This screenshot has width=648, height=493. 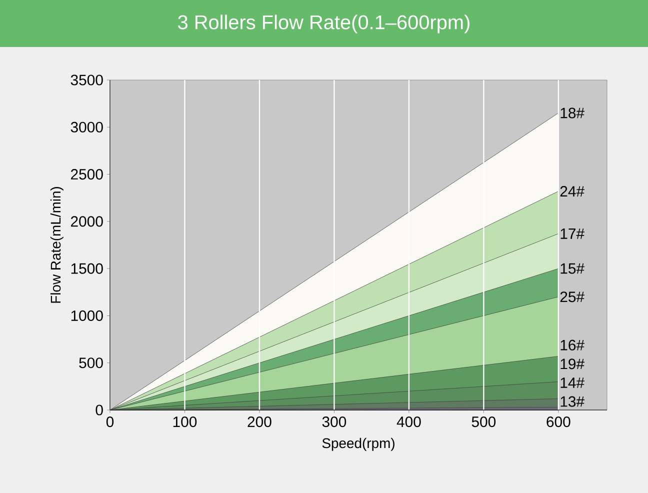 What do you see at coordinates (558, 422) in the screenshot?
I see `x-tick-label: 600` at bounding box center [558, 422].